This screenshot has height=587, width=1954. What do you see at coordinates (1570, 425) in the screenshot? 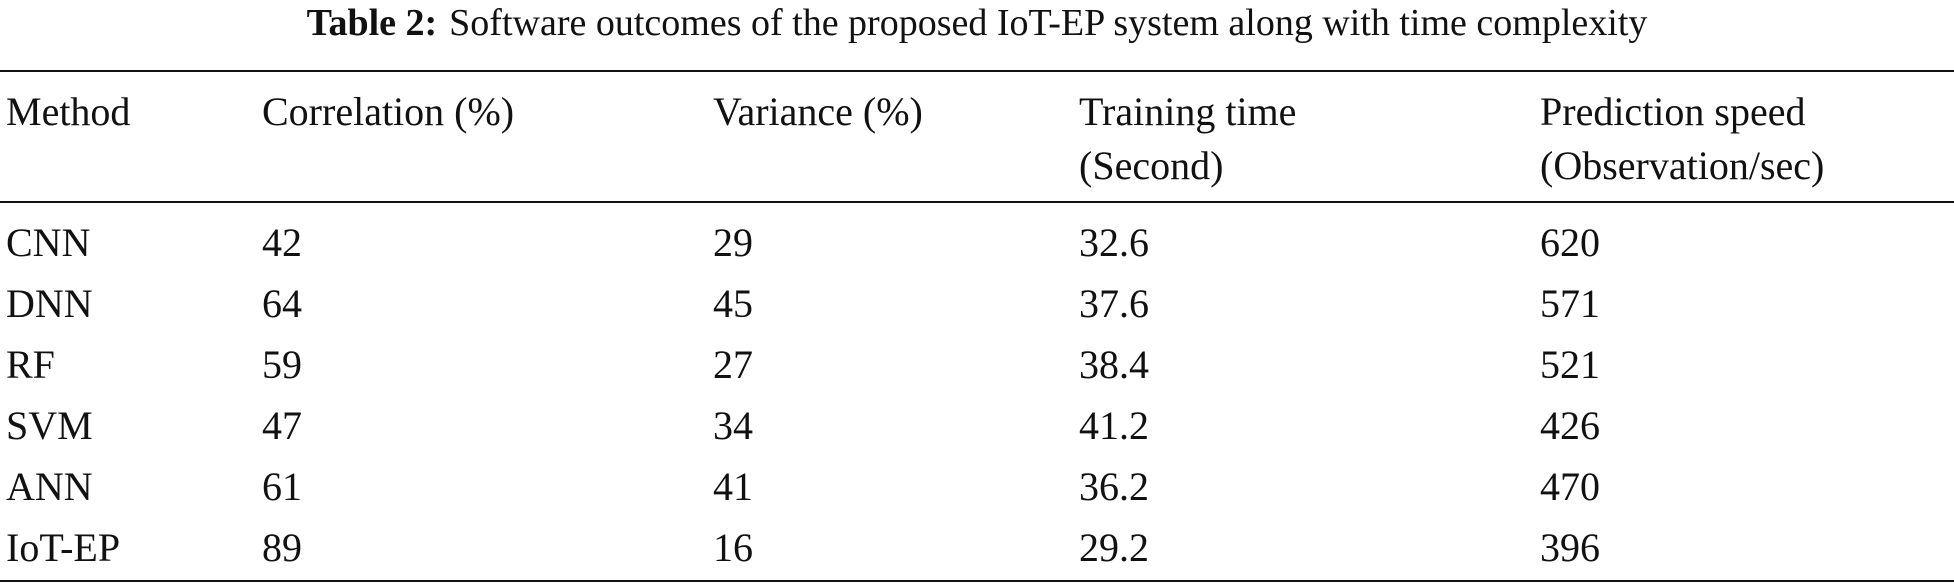
I see `table-cell: 426` at bounding box center [1570, 425].